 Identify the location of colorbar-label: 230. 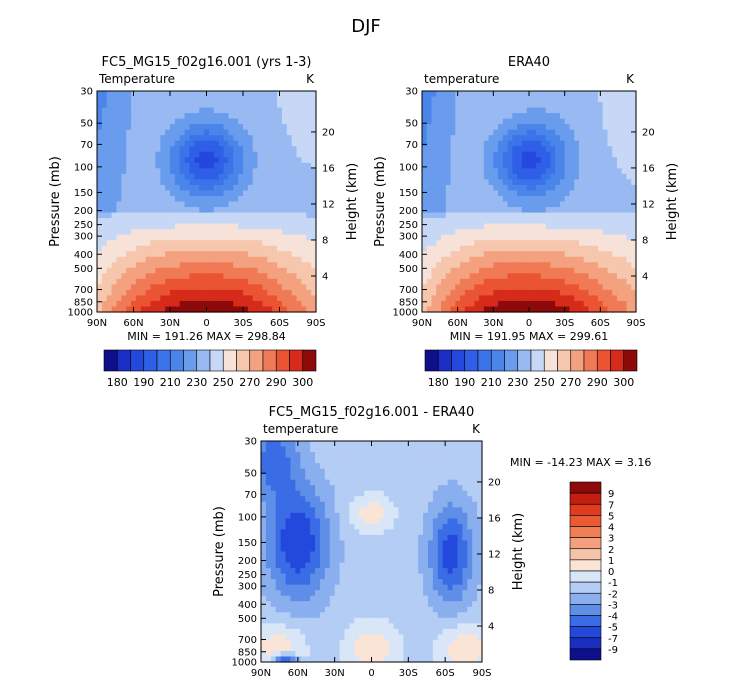
(196, 382).